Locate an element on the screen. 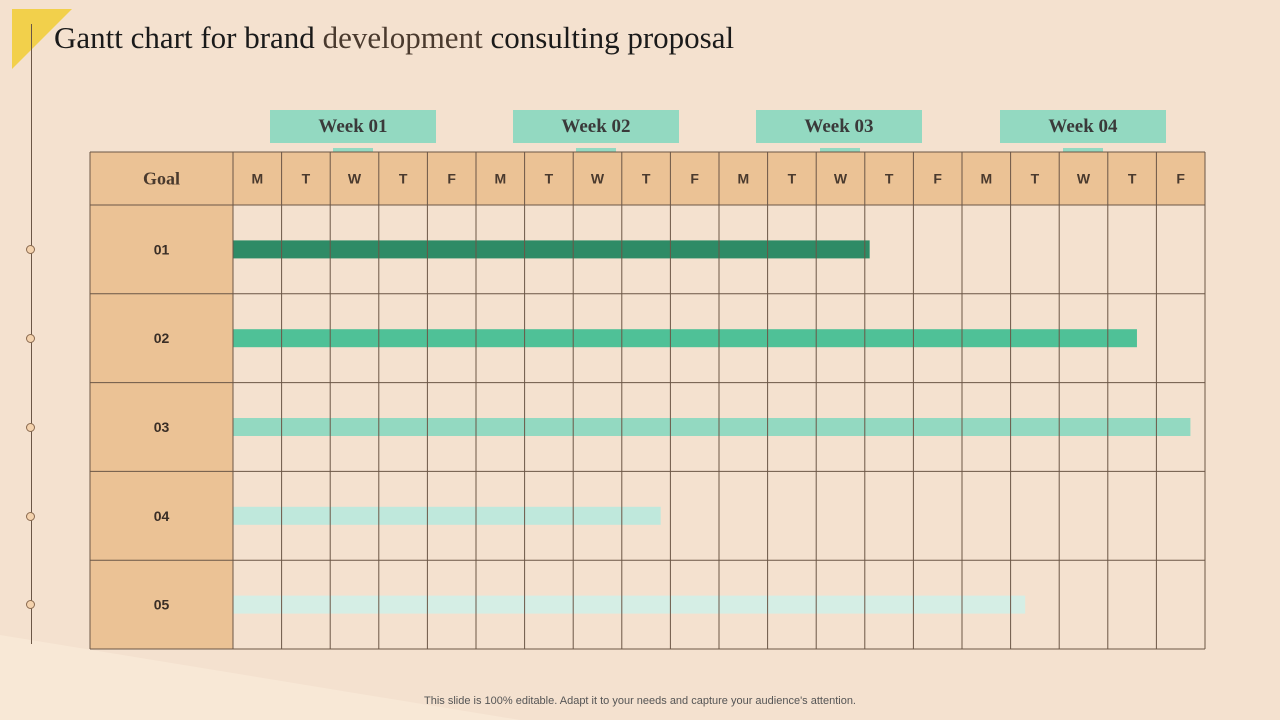 This screenshot has width=1280, height=720. week-label-4: Week 04 is located at coordinates (1083, 126).